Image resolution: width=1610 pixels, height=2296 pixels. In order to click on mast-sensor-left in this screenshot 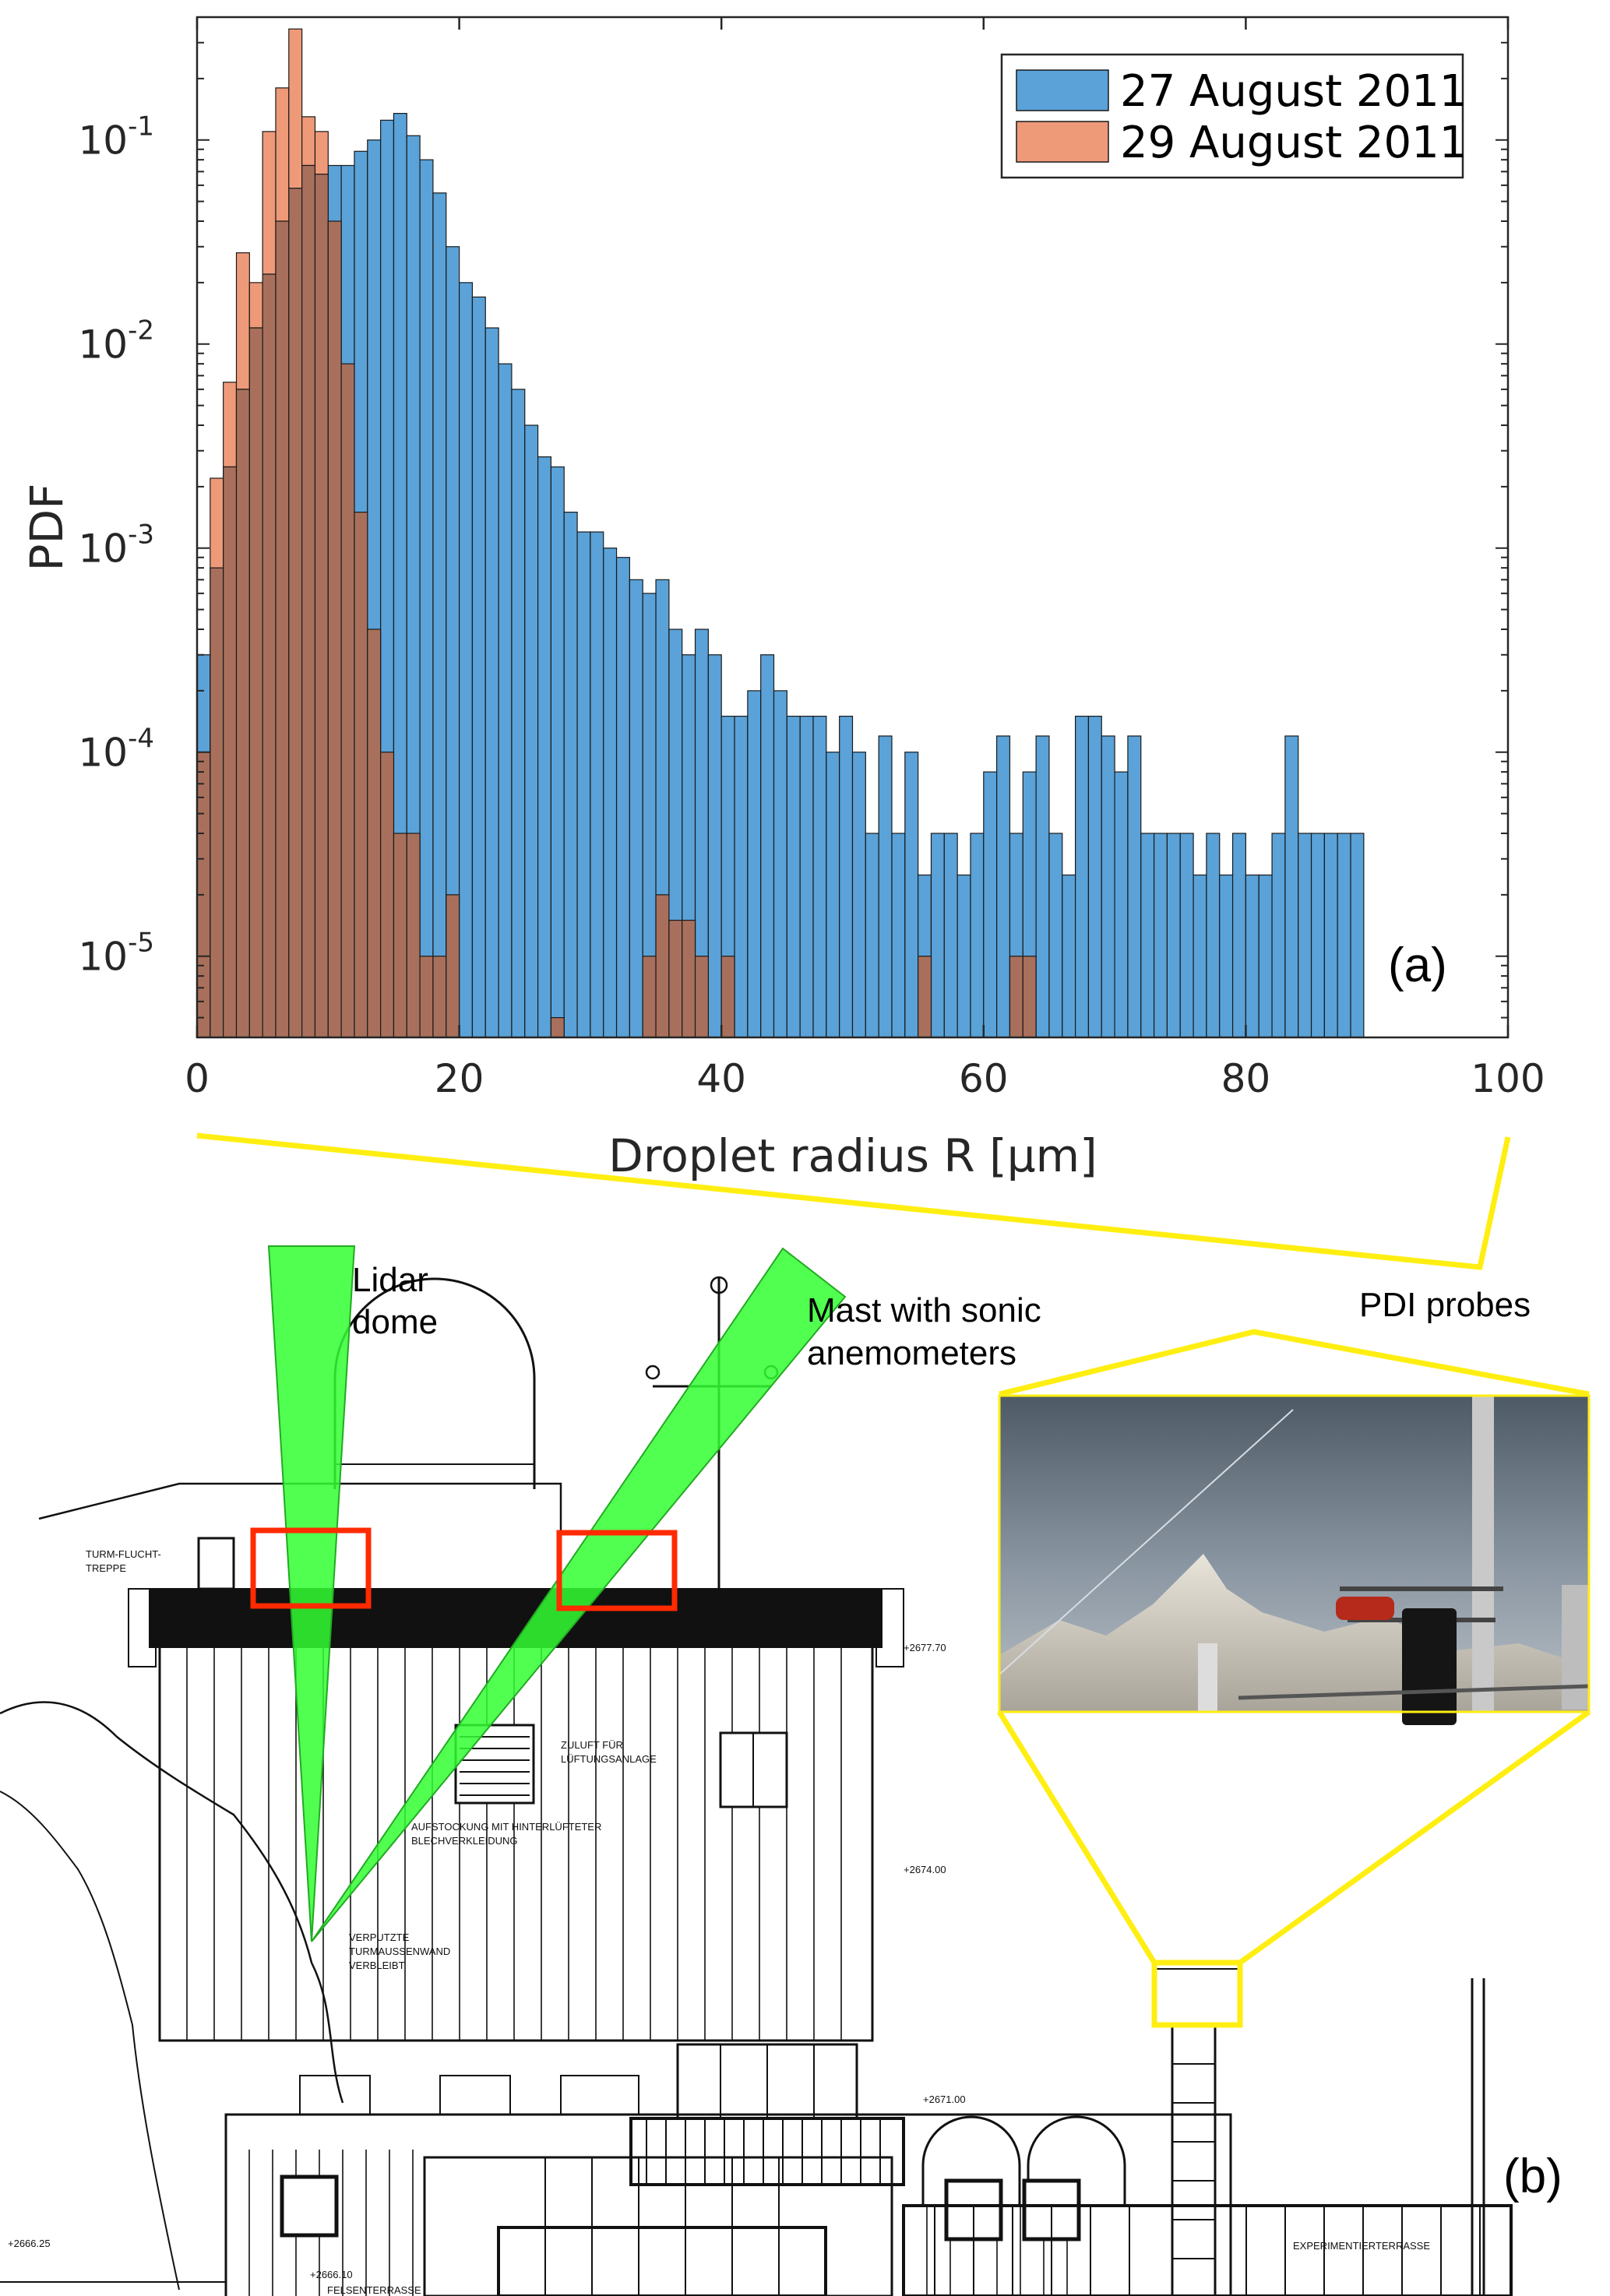, I will do `click(653, 1372)`.